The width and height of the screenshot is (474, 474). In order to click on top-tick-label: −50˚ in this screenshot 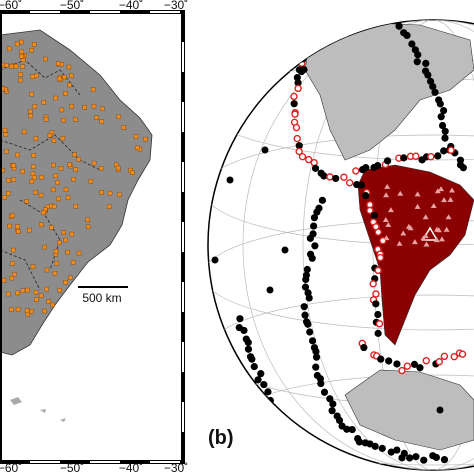, I will do `click(72, 6)`.